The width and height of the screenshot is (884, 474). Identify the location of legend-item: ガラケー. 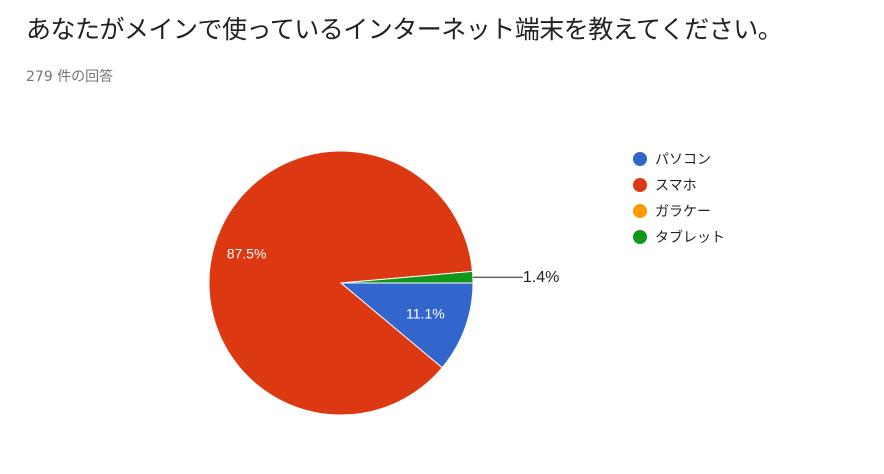
(679, 211).